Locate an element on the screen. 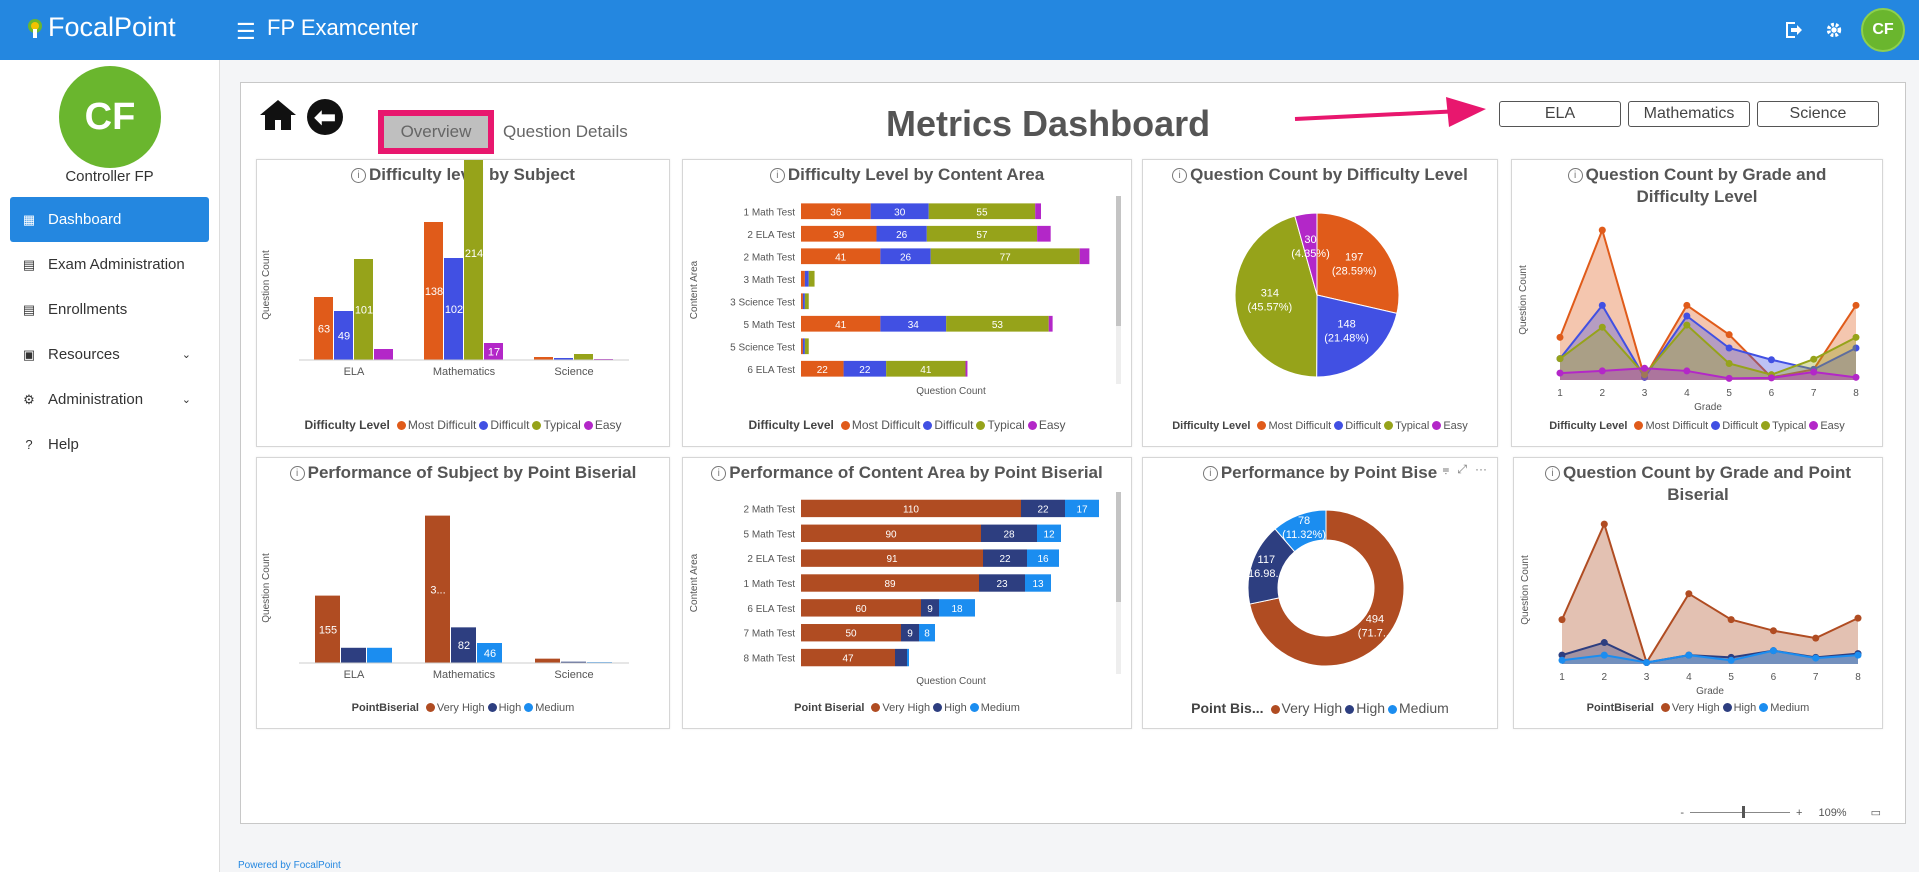  x-tick-label: Mathematics is located at coordinates (464, 675).